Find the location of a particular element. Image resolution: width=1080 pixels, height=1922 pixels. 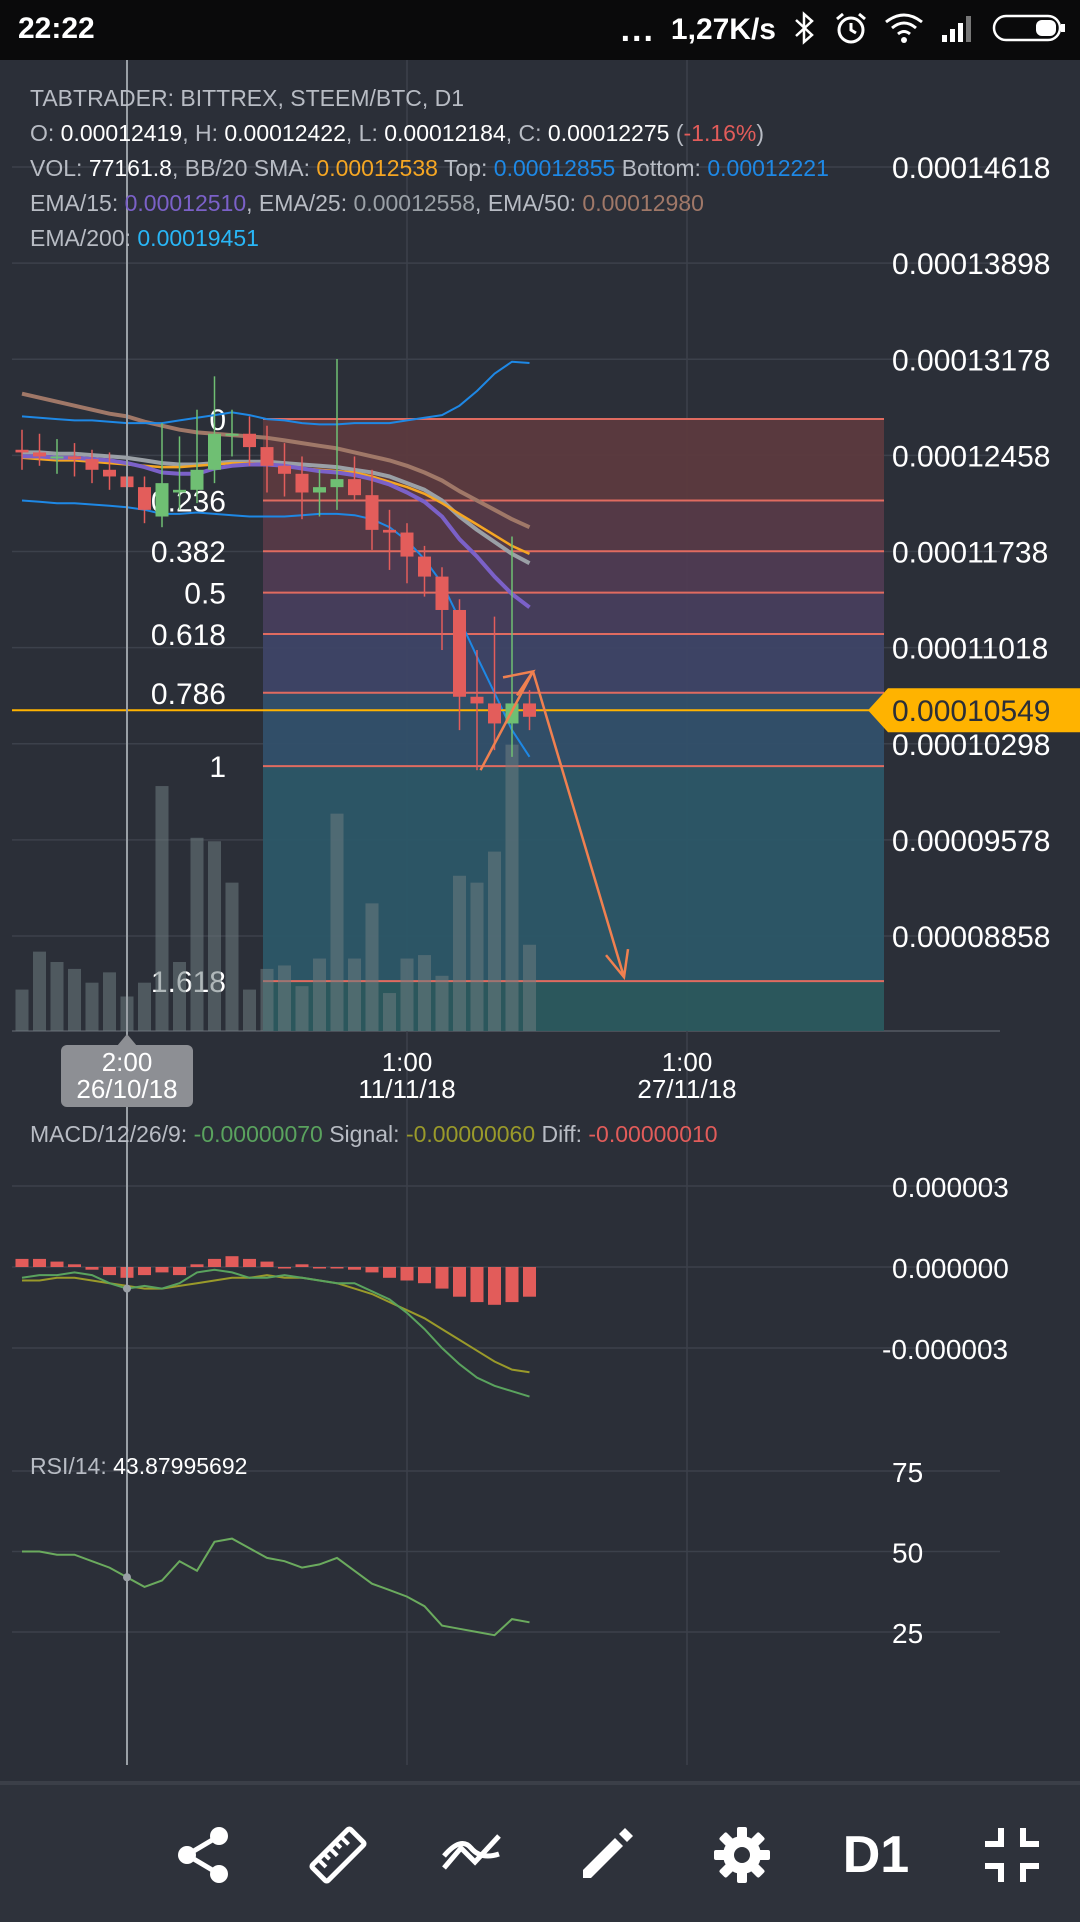

trend-line is located at coordinates (507, 720).